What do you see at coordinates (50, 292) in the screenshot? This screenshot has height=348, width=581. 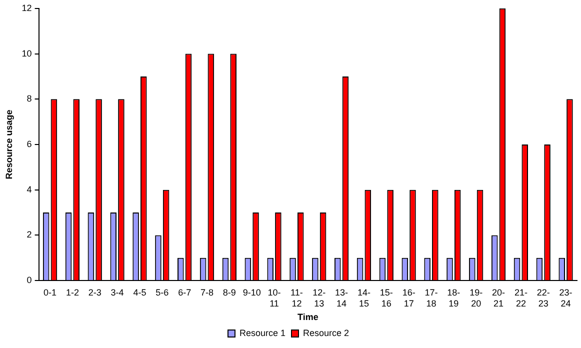 I see `x-tick-label: 0-1` at bounding box center [50, 292].